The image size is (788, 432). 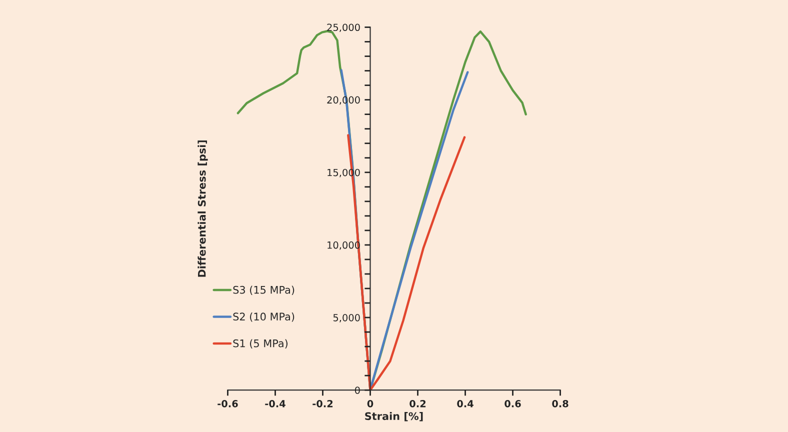 I want to click on y-axis-title: Differential Stress [psi], so click(x=203, y=208).